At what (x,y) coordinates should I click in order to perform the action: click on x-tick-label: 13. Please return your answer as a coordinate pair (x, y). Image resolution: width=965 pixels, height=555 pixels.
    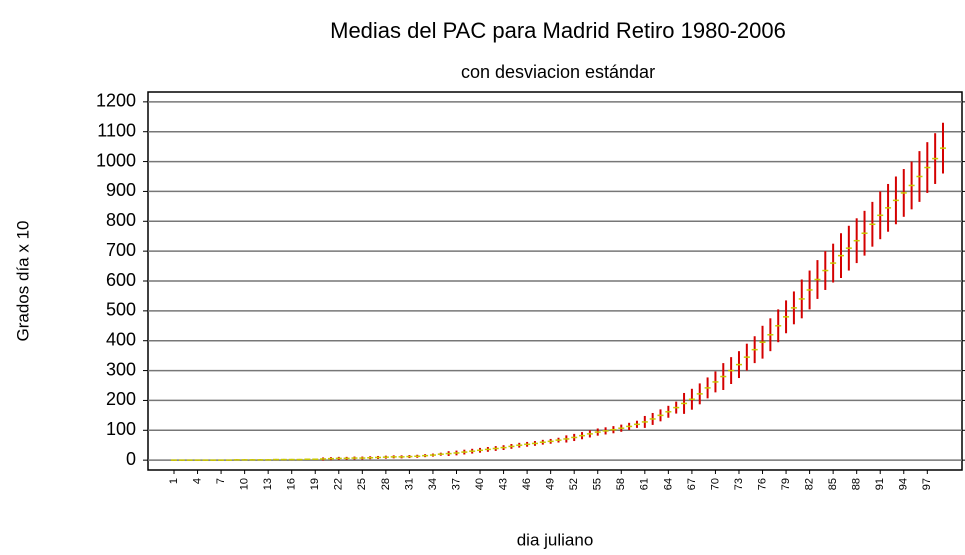
    Looking at the image, I should click on (268, 484).